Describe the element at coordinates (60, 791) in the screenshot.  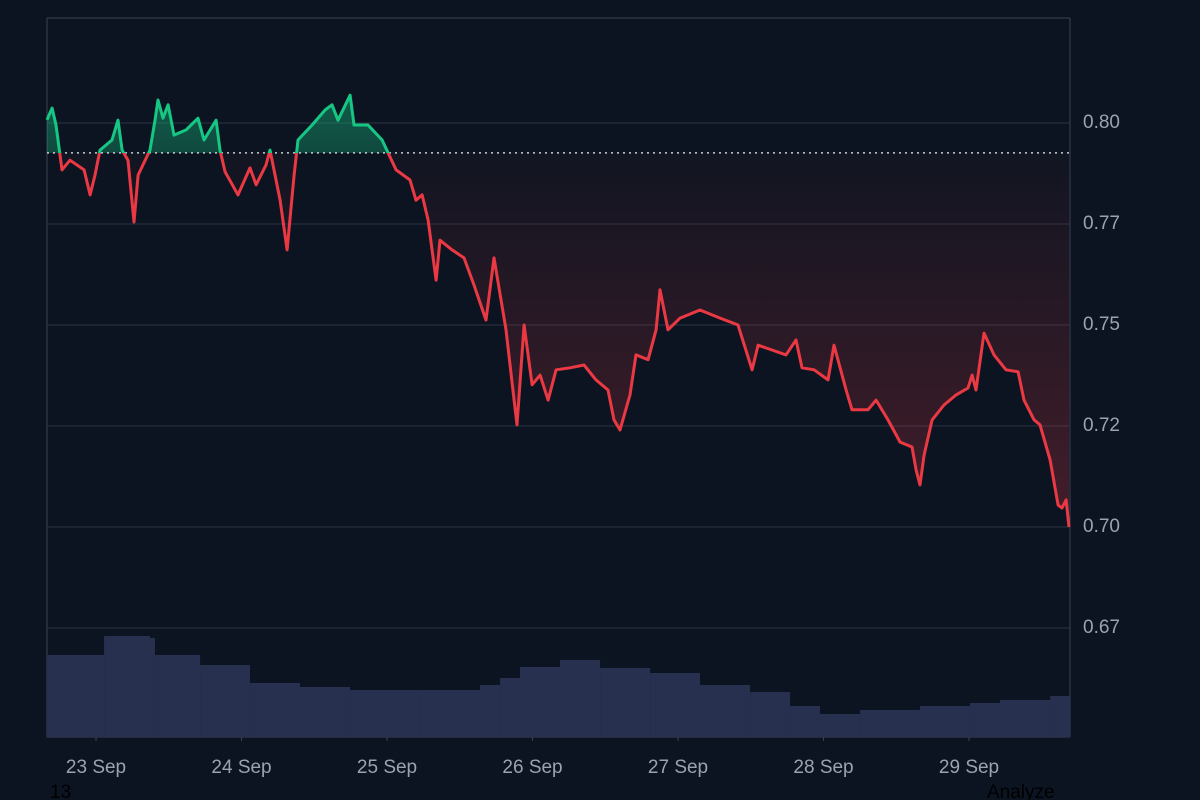
I see `footer-left: 13` at that location.